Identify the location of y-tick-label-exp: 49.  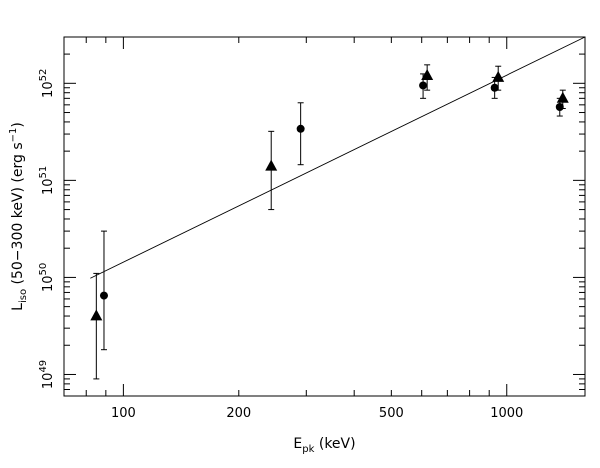
(43, 366).